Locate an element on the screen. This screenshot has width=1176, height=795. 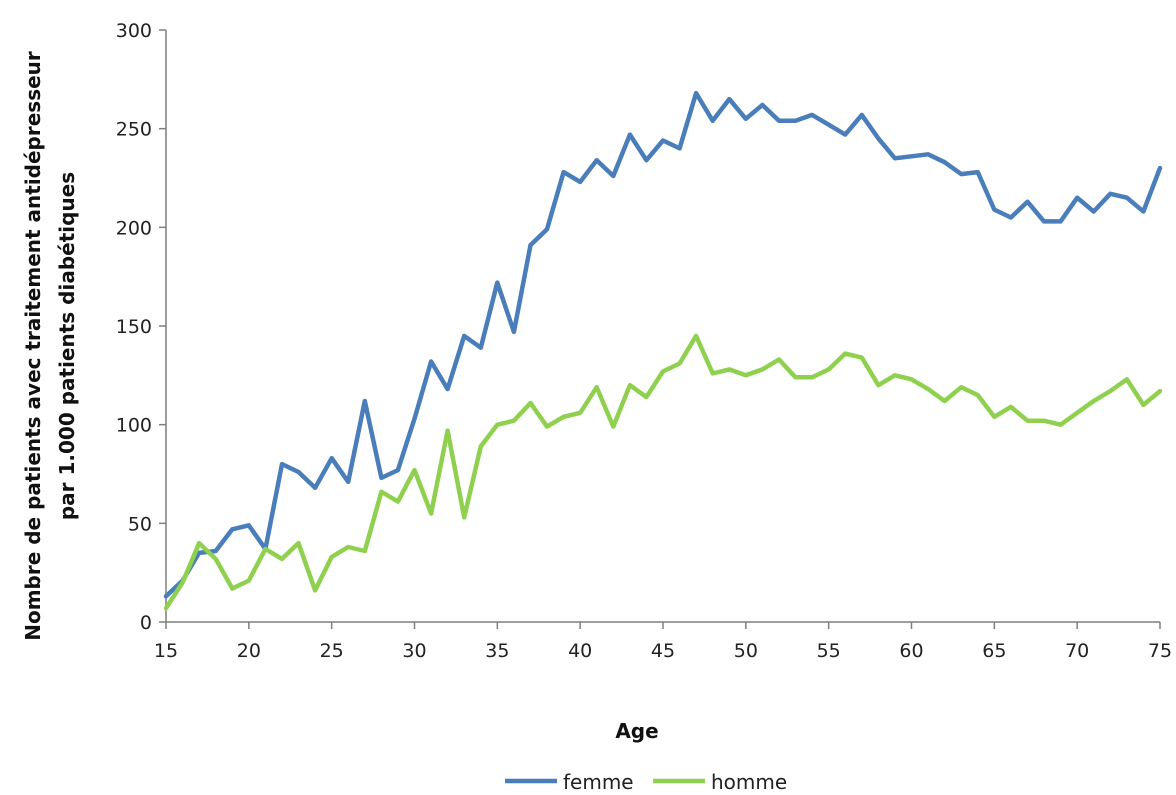
y-ticks: 0 50 100 150 200 250 300 is located at coordinates (141, 327).